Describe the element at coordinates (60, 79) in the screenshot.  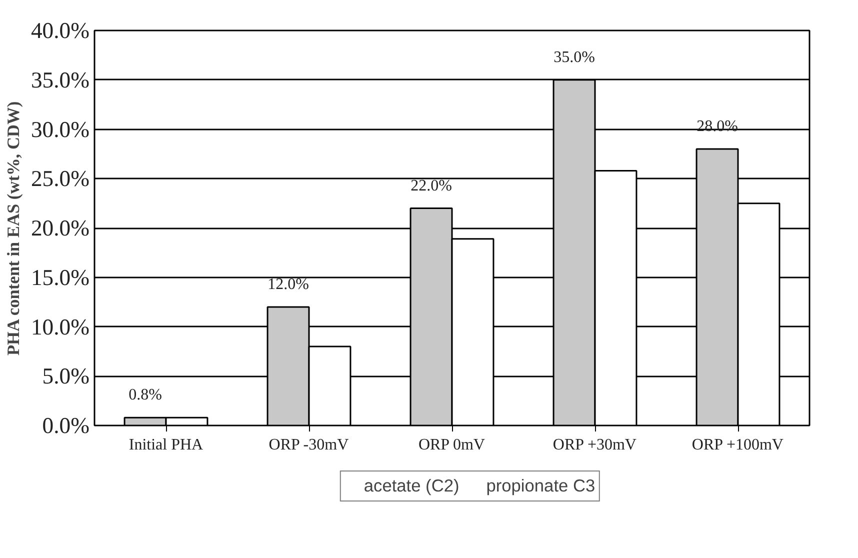
I see `y-tick-label: 35.0%` at that location.